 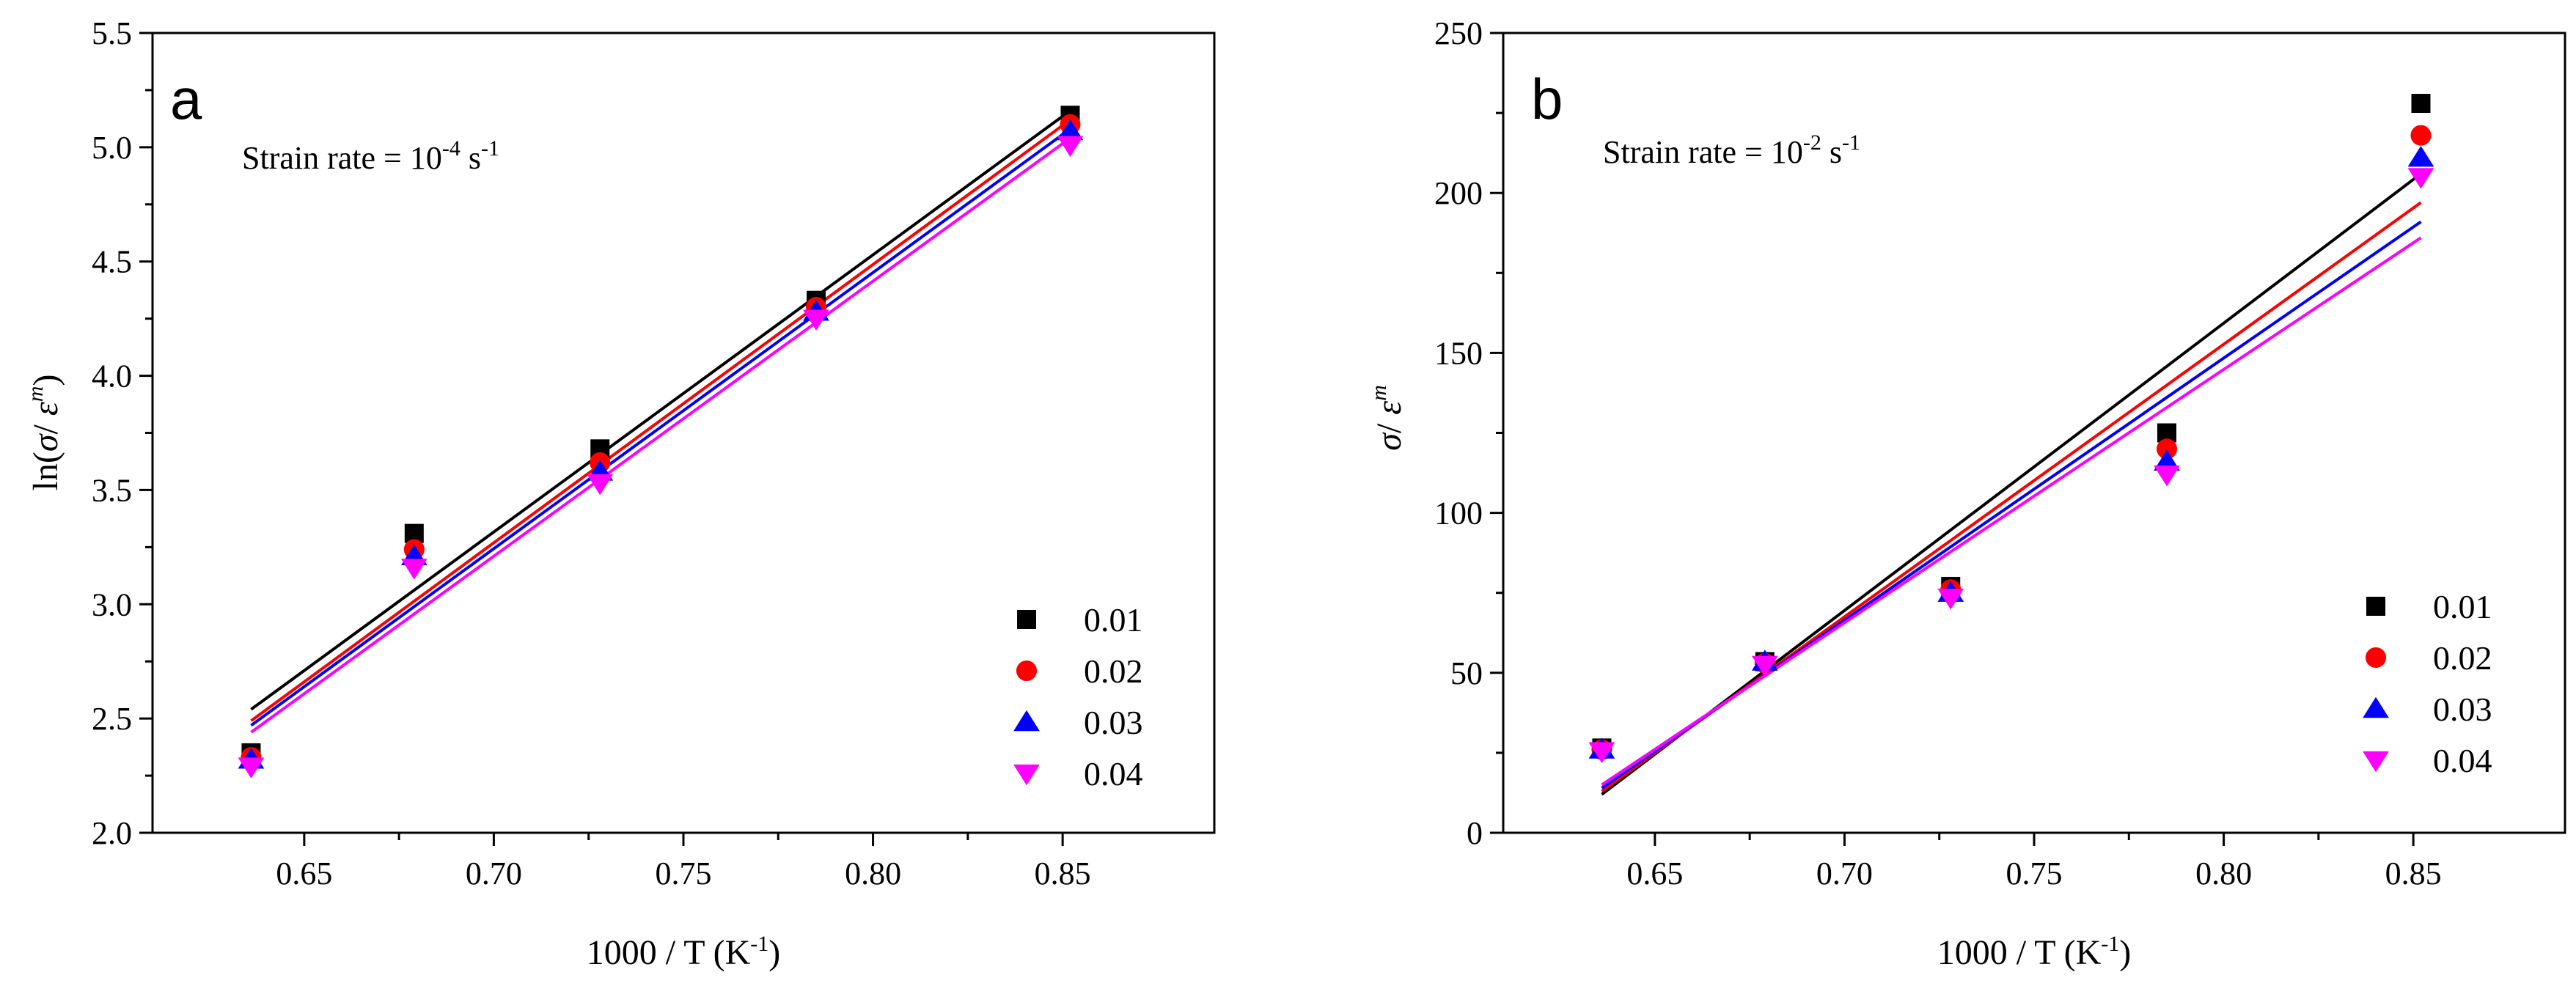 I want to click on y-tick-label: 2.5, so click(x=112, y=719).